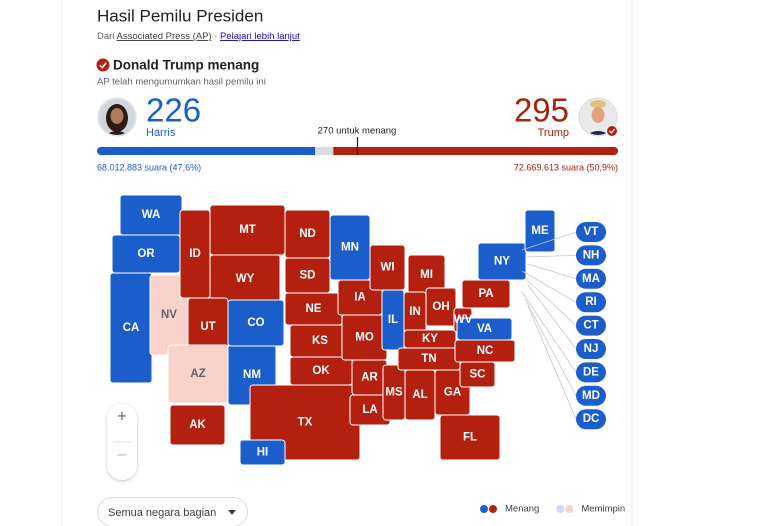 Image resolution: width=764 pixels, height=526 pixels. What do you see at coordinates (169, 315) in the screenshot?
I see `state-label: NV` at bounding box center [169, 315].